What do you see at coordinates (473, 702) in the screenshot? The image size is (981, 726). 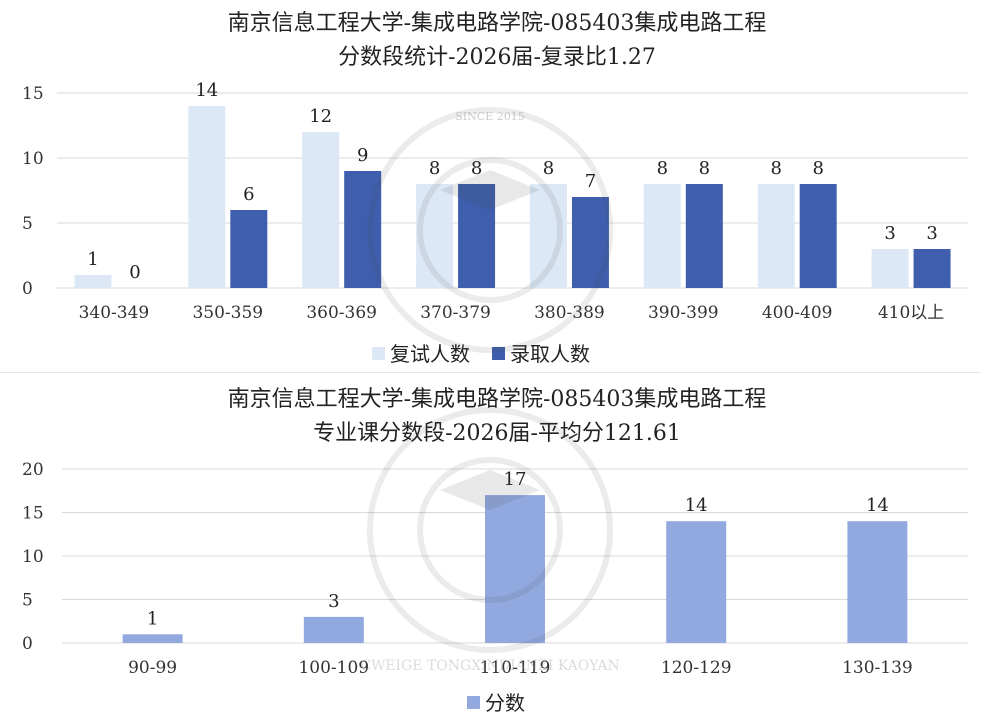 I see `legend-swatch-分数` at bounding box center [473, 702].